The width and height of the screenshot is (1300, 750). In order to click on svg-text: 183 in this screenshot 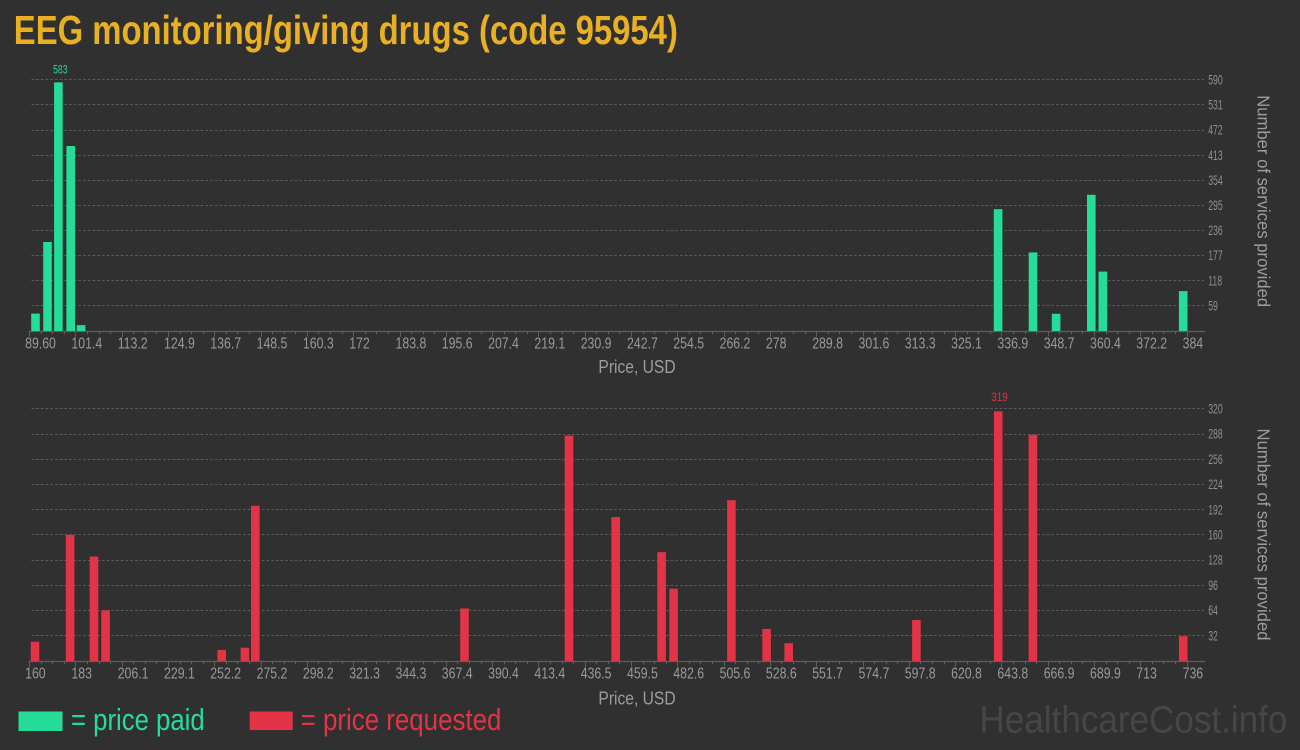, I will do `click(81, 674)`.